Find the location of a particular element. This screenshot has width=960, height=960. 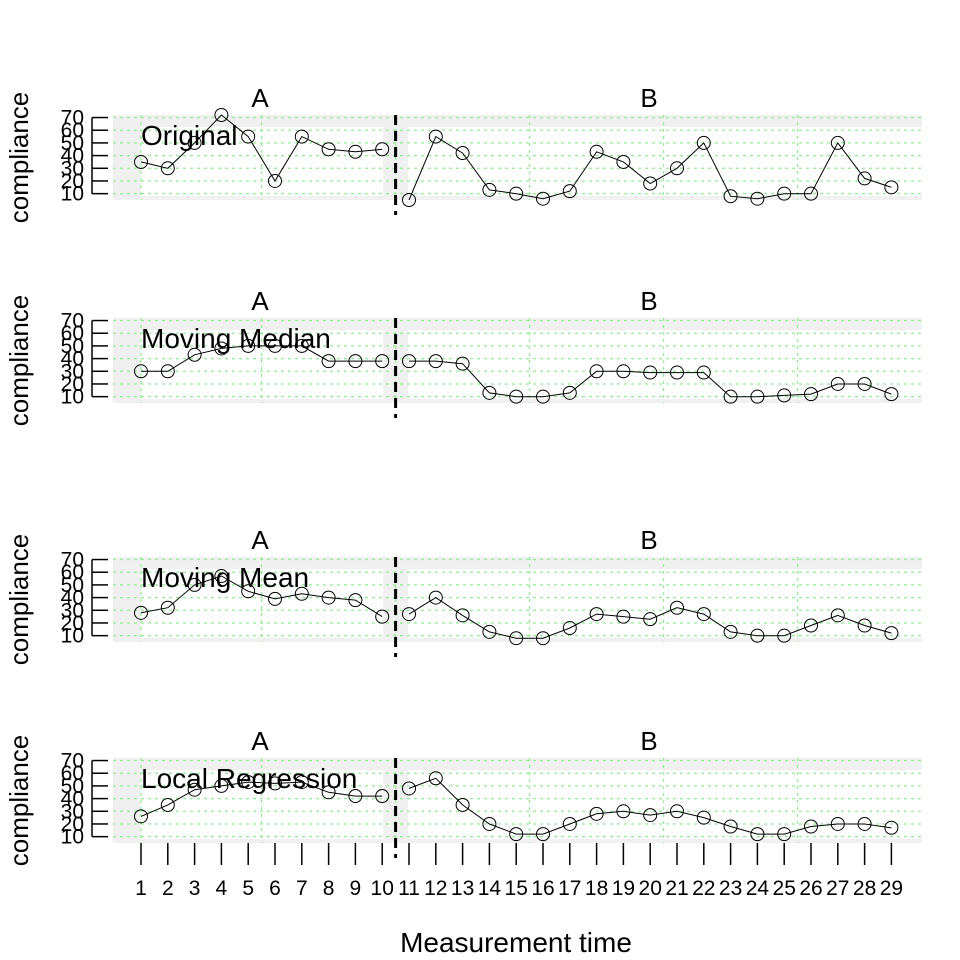

x-tick-label: 14 is located at coordinates (490, 888).